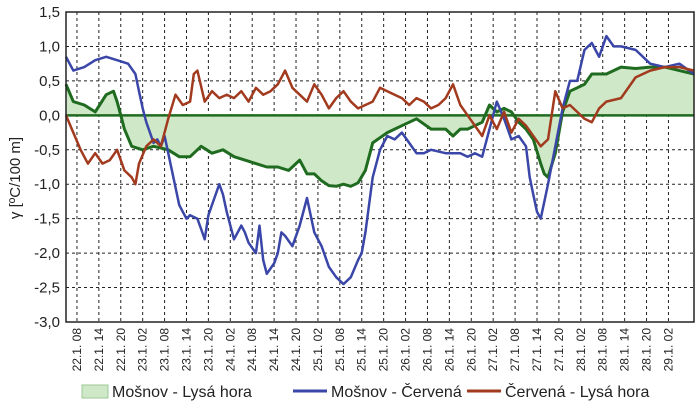 Image resolution: width=697 pixels, height=407 pixels. What do you see at coordinates (49, 115) in the screenshot?
I see `y-tick-label: 0,0` at bounding box center [49, 115].